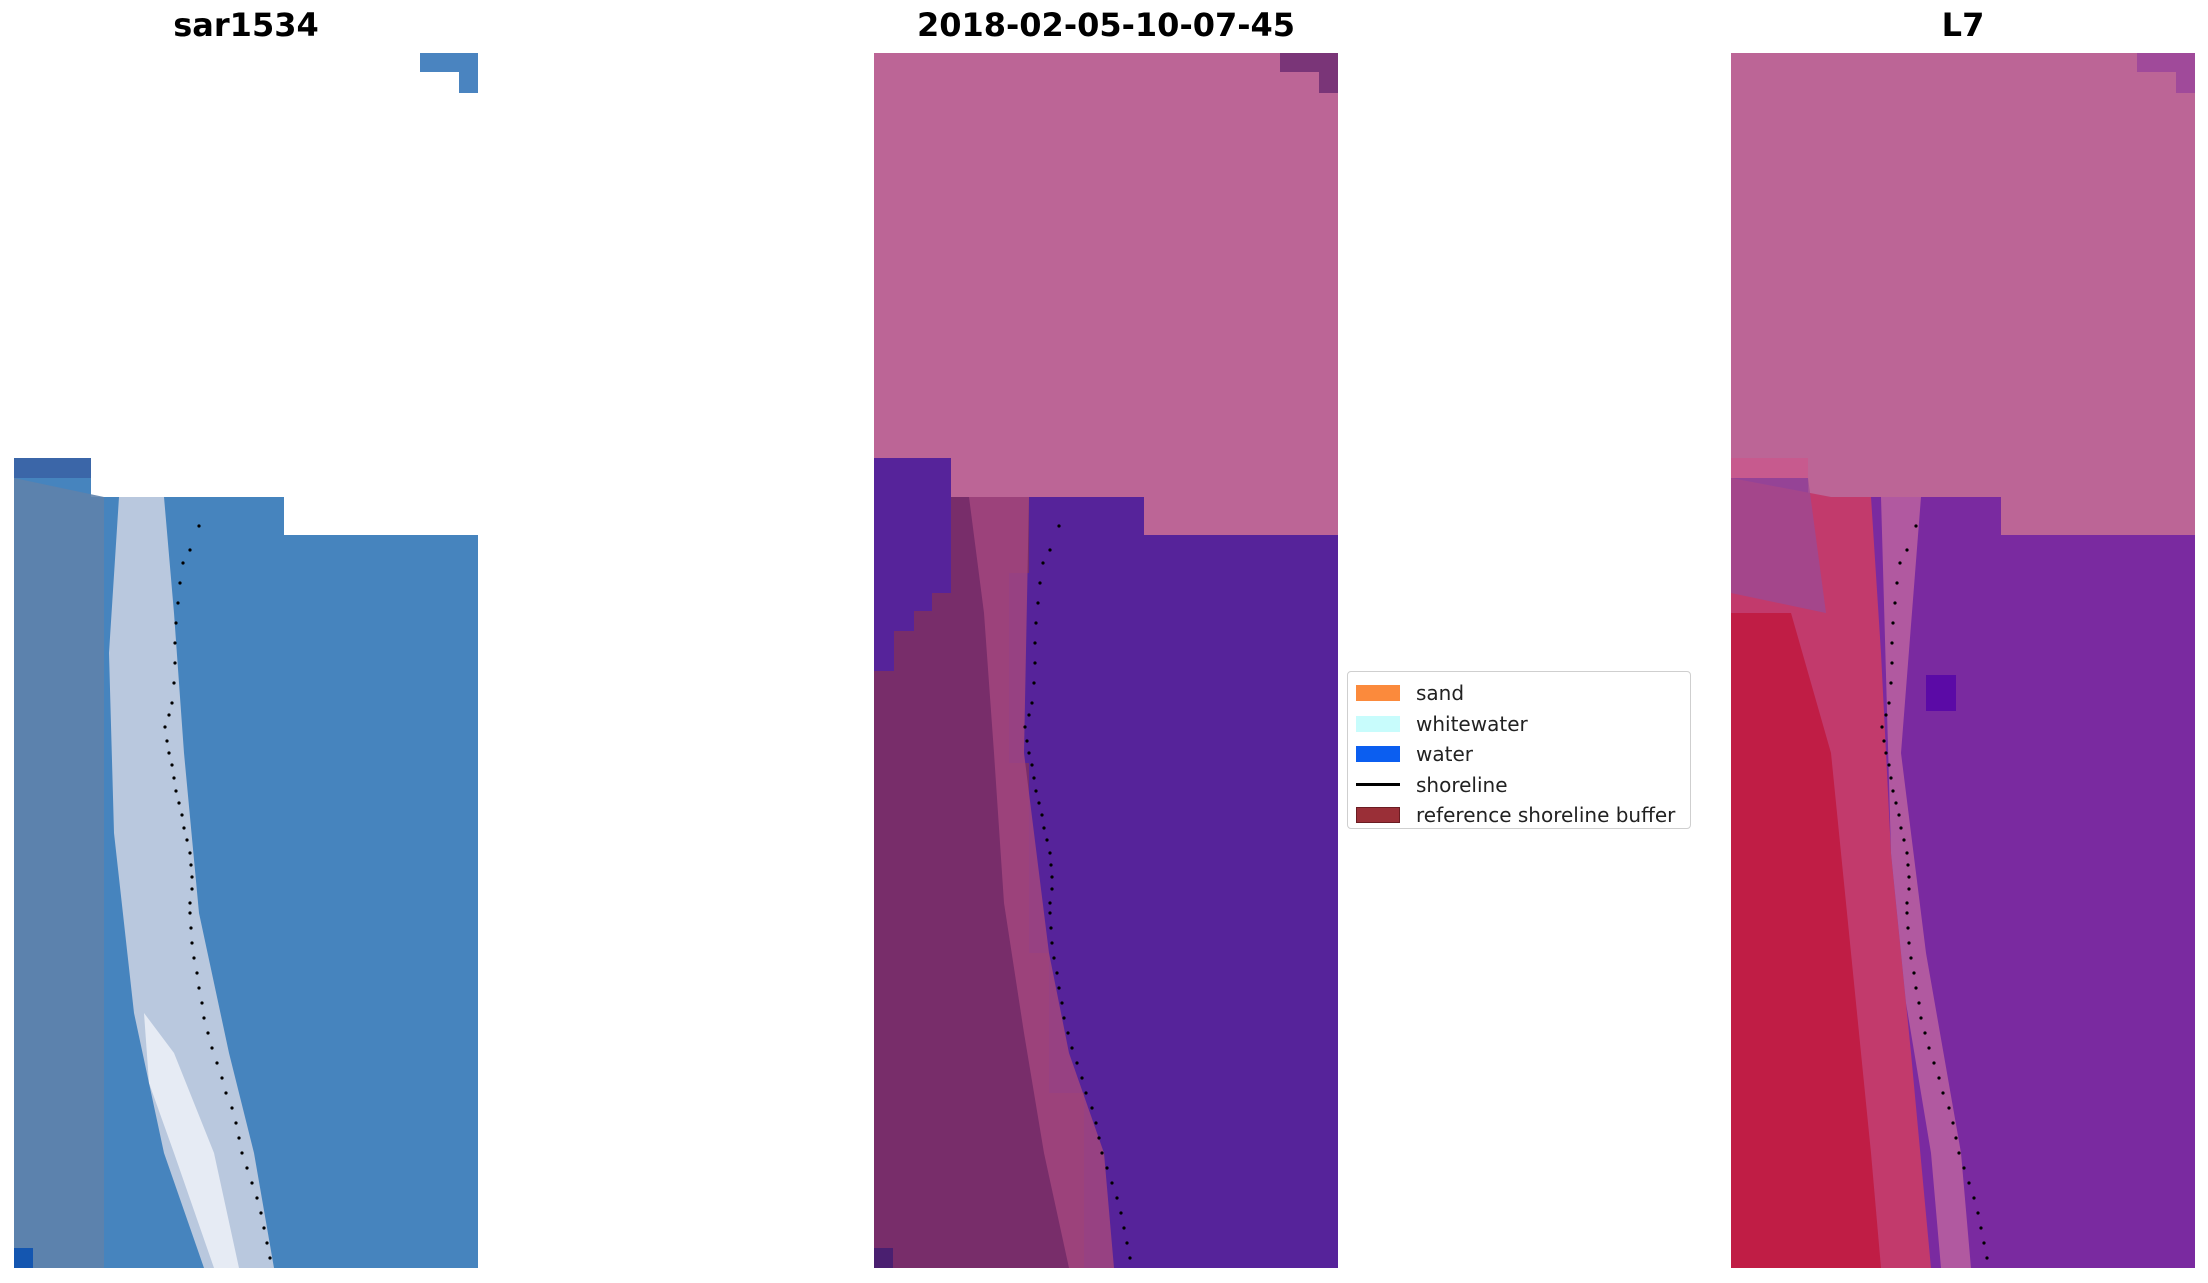  What do you see at coordinates (1378, 754) in the screenshot?
I see `water-swatch` at bounding box center [1378, 754].